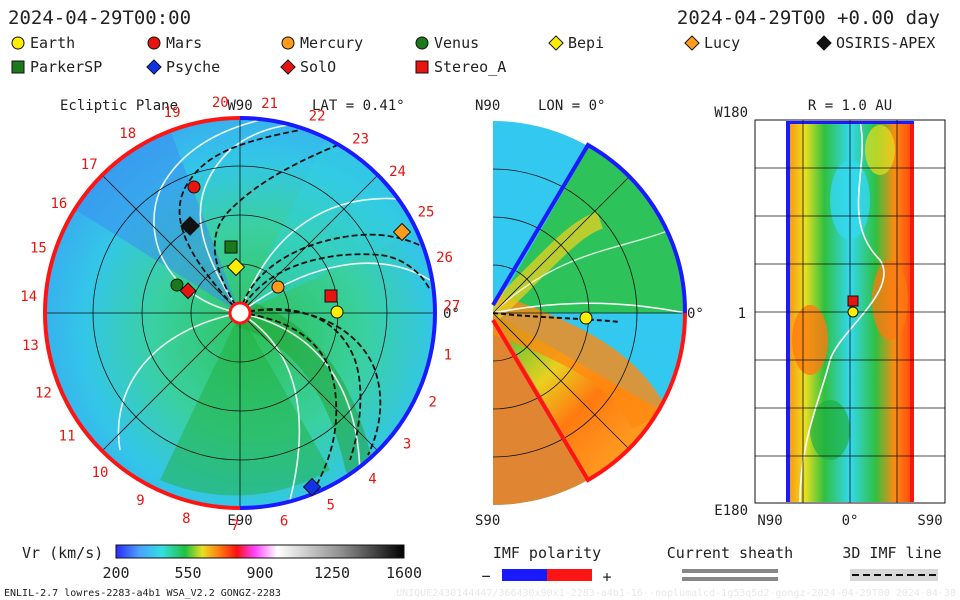 This screenshot has height=600, width=960. I want to click on map-grid, so click(850, 311).